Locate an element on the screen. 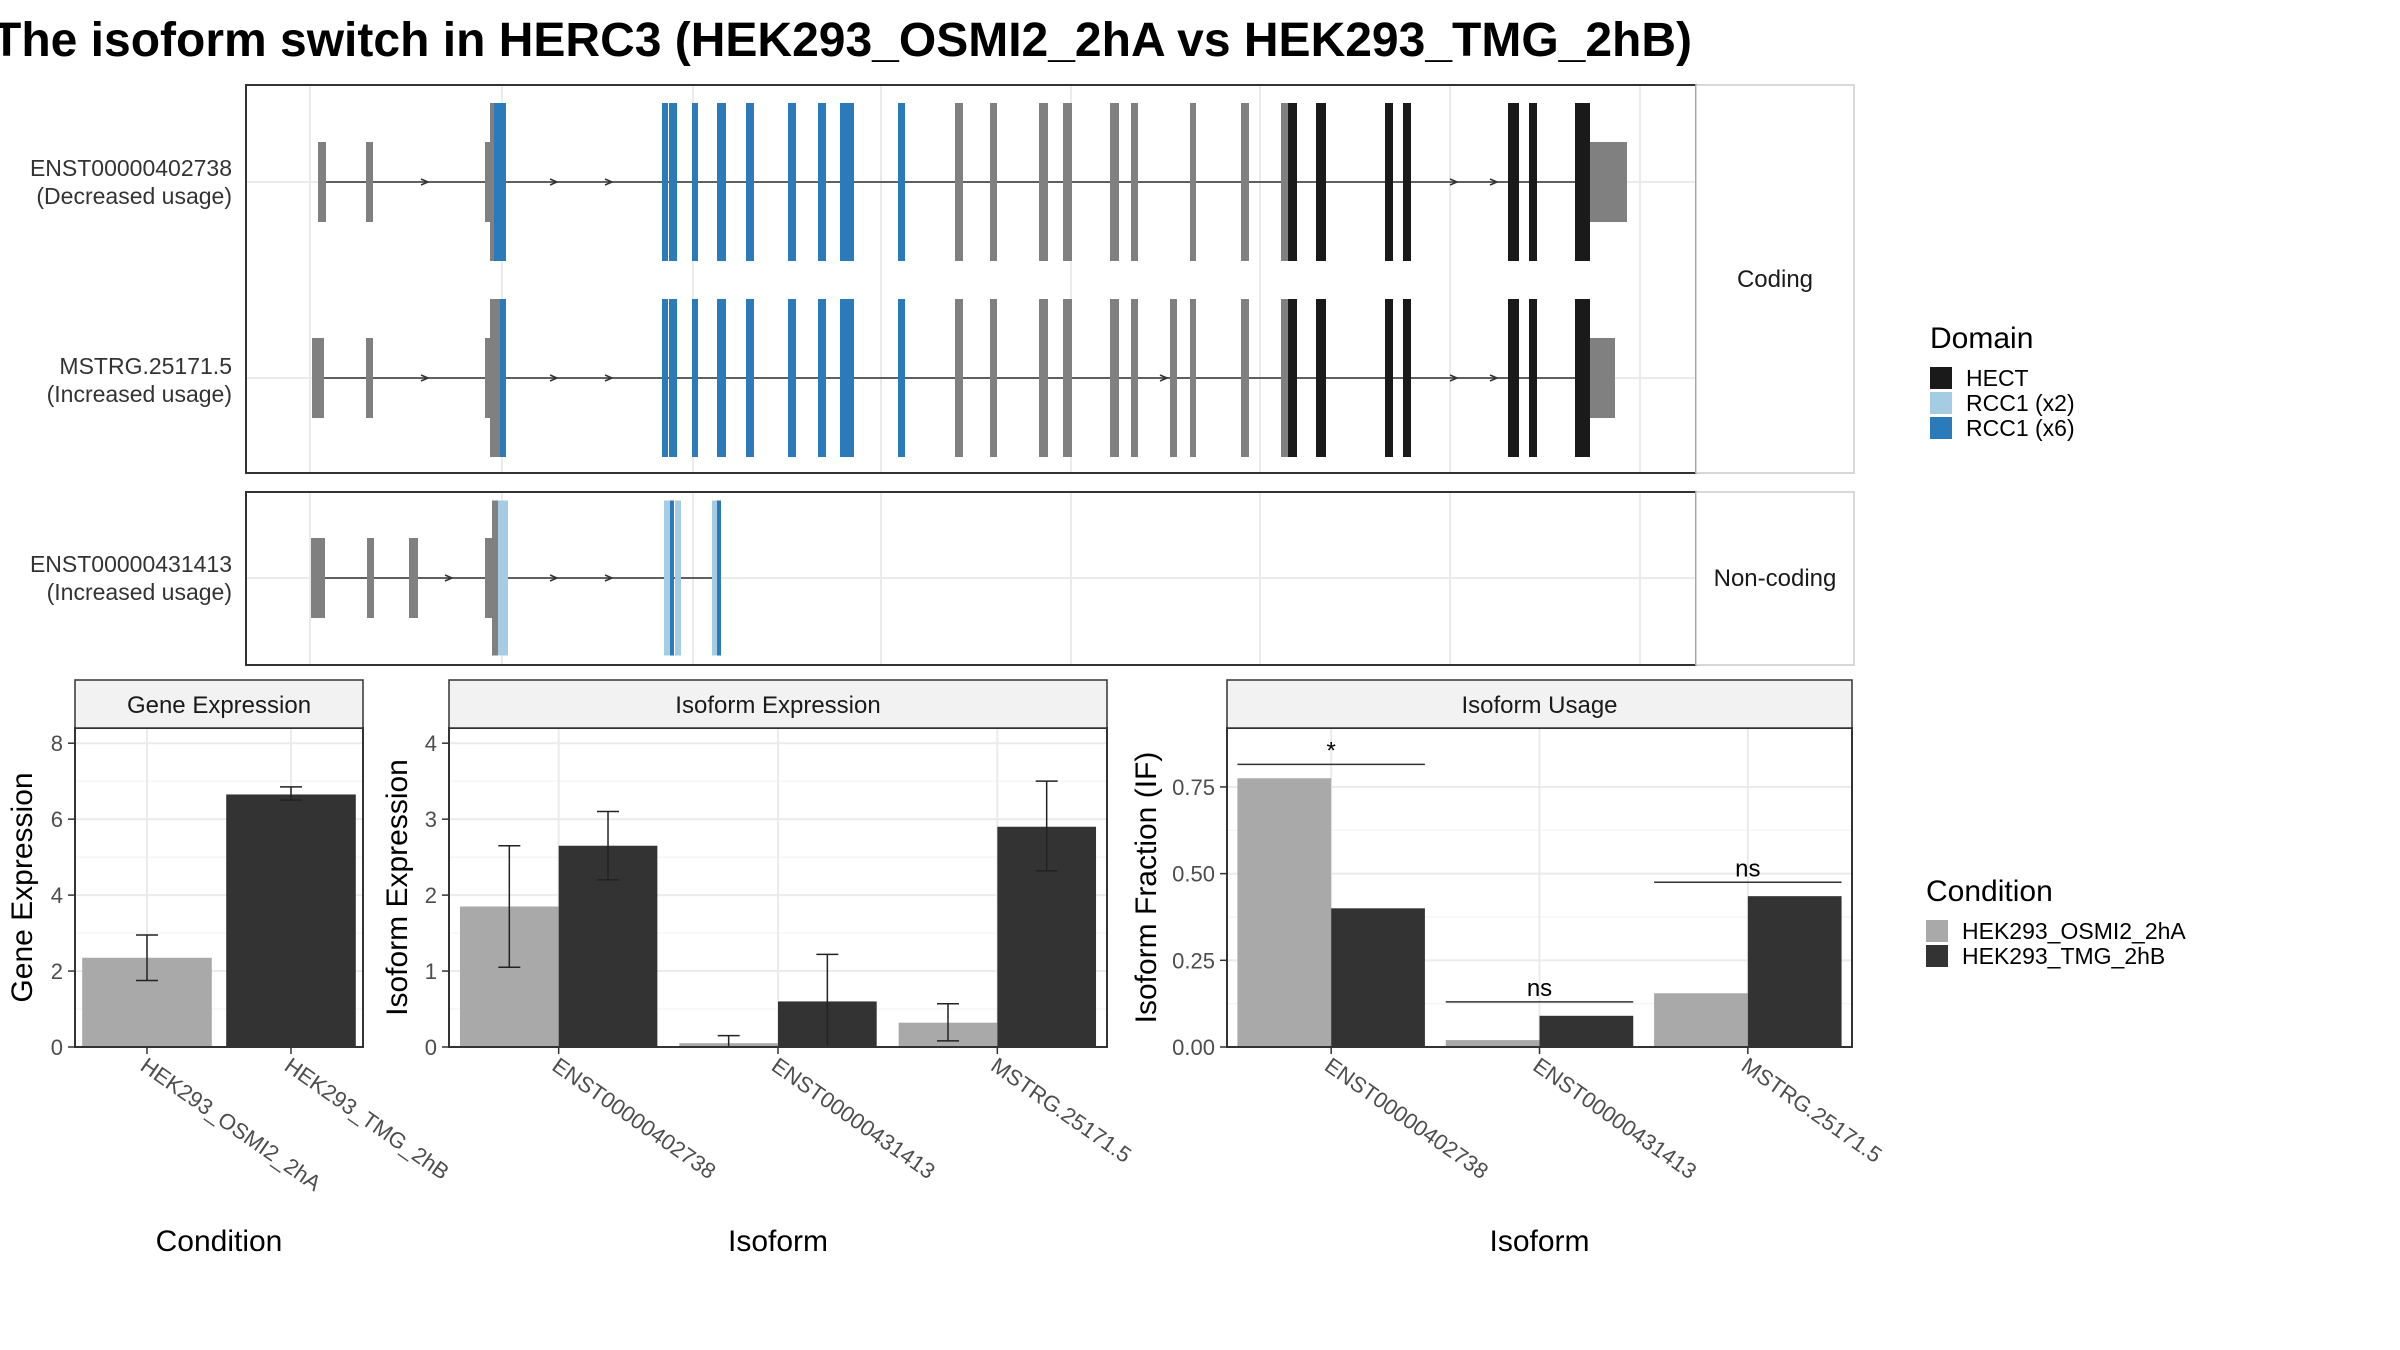 Image resolution: width=2400 pixels, height=1350 pixels. transcript-3-strand-arrow is located at coordinates (554, 578).